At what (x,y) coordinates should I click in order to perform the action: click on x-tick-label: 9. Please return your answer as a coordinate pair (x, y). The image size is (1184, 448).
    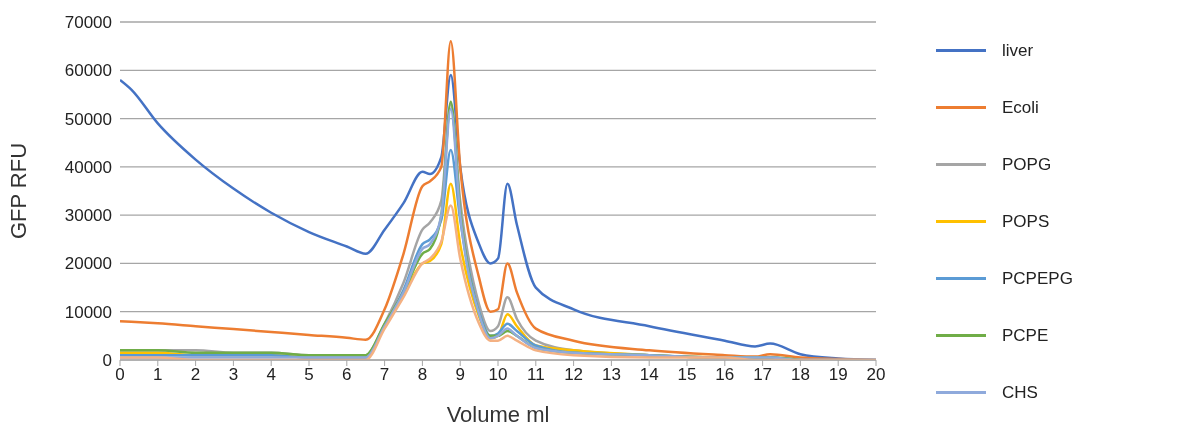
    Looking at the image, I should click on (460, 375).